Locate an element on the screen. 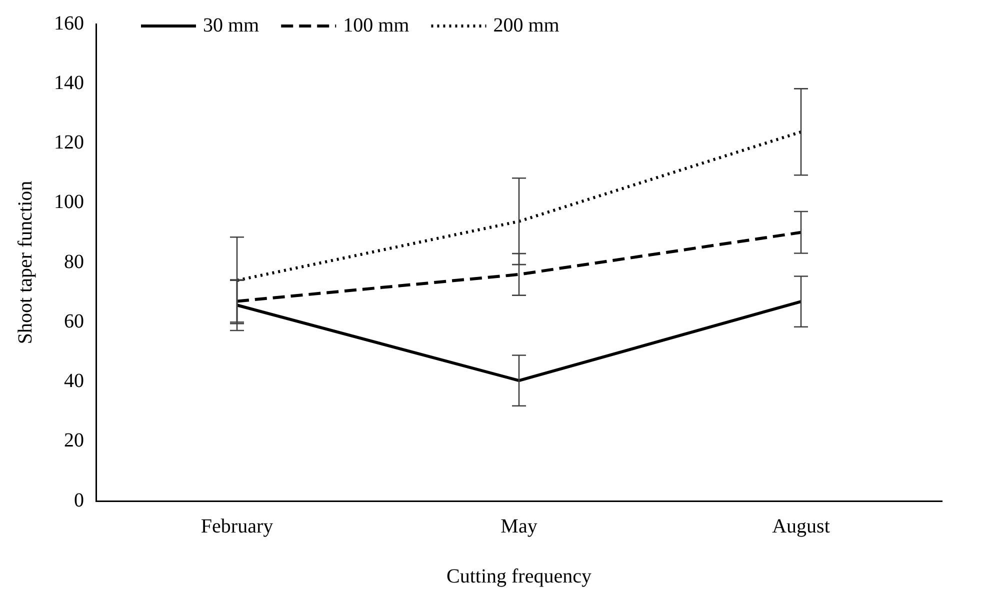 This screenshot has height=603, width=992. y-tick-label: 160 is located at coordinates (69, 23).